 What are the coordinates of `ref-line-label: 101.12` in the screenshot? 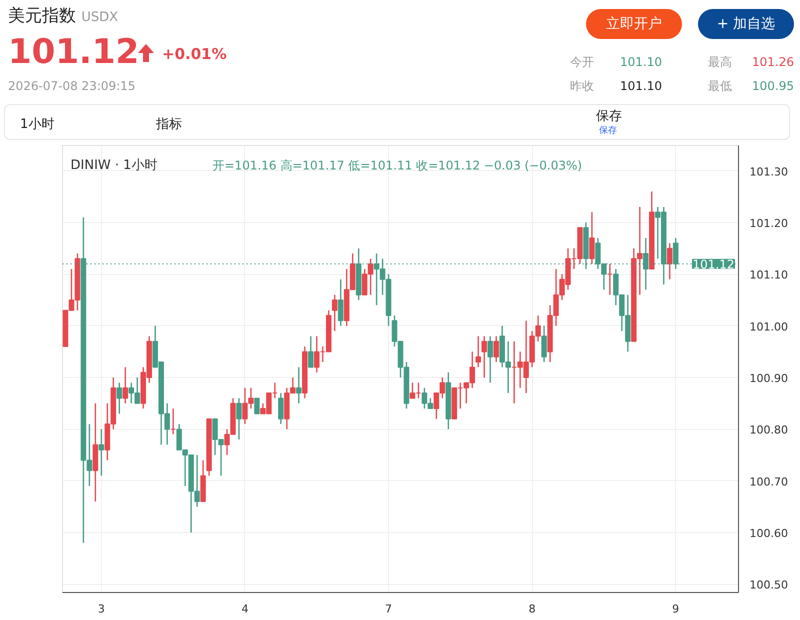 It's located at (713, 264).